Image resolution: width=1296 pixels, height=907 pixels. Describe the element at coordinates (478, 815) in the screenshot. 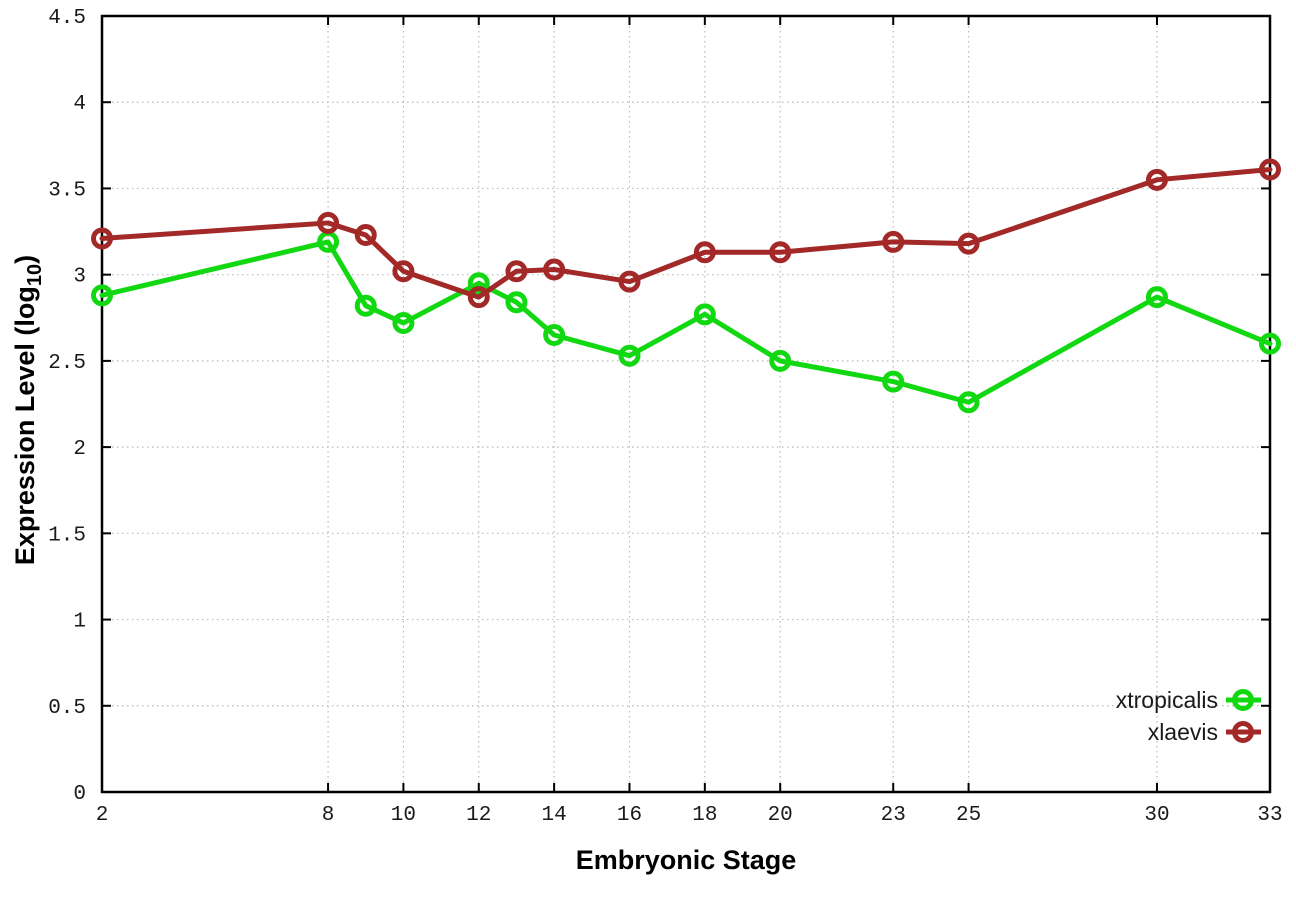

I see `x-tick-label: 12` at that location.